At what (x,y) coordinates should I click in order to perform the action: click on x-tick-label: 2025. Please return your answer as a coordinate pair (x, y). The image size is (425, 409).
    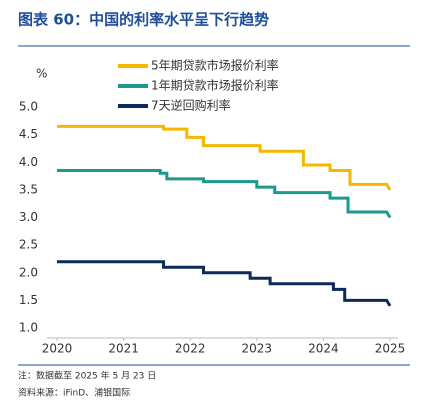
    Looking at the image, I should click on (390, 349).